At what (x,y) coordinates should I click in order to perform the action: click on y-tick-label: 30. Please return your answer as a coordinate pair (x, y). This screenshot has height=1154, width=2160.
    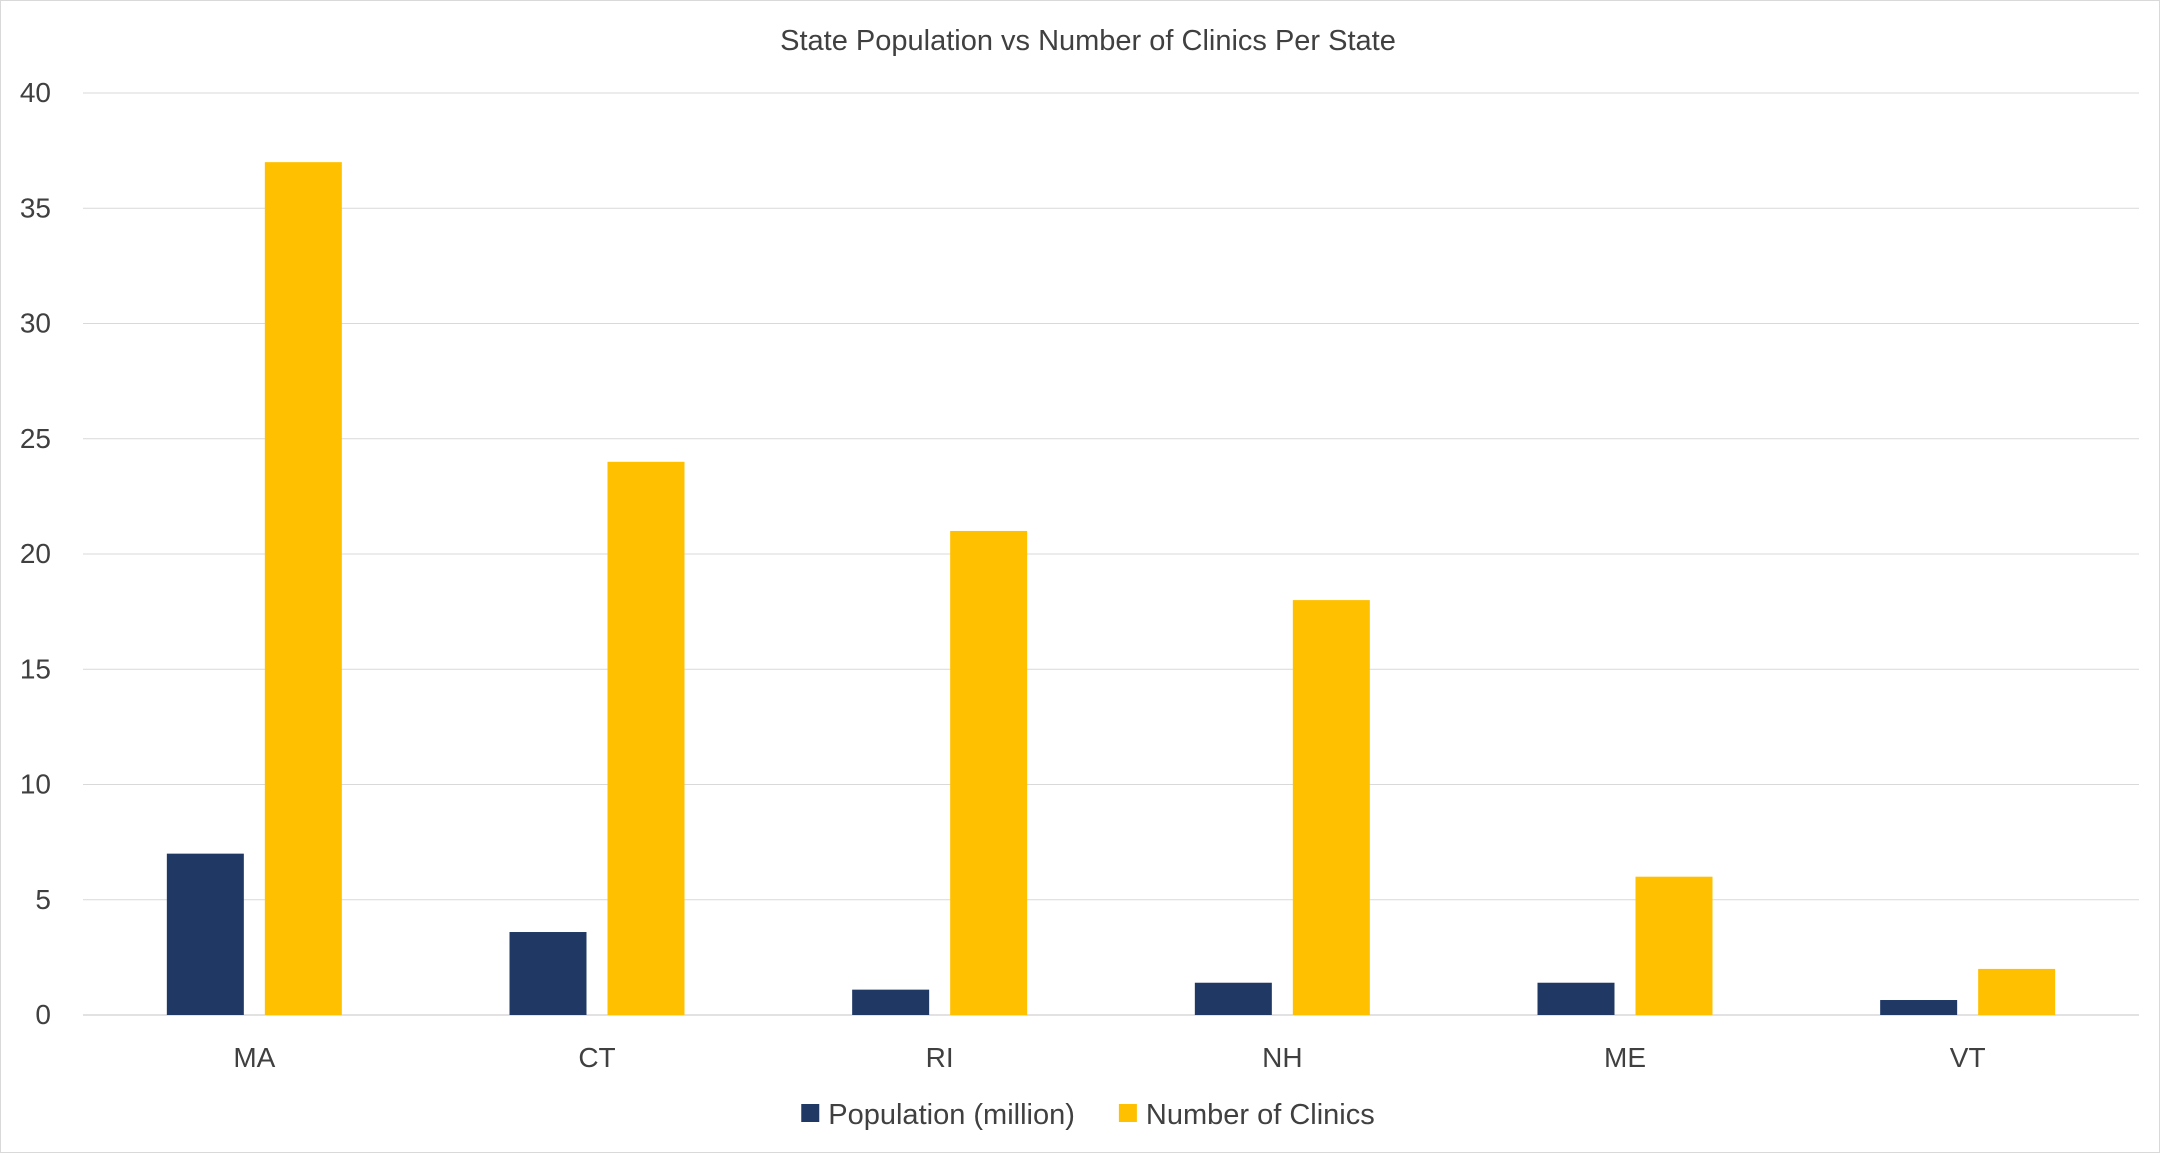
    Looking at the image, I should click on (35, 323).